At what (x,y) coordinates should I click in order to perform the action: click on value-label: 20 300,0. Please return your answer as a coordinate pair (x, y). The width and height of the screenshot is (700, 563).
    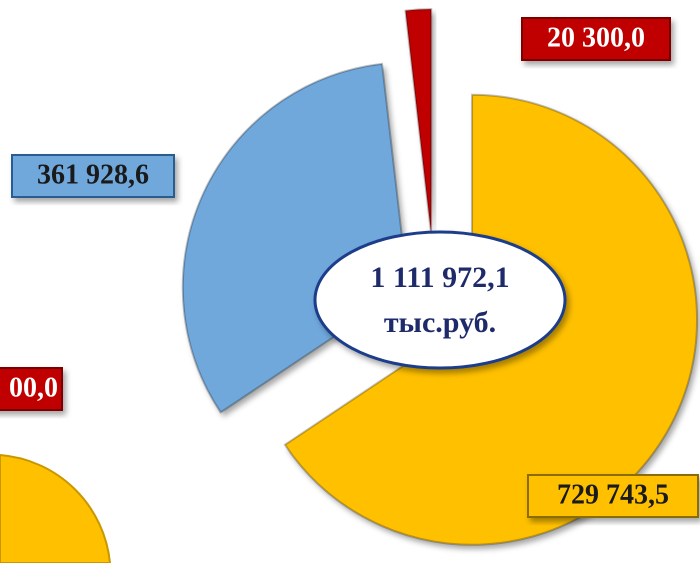
    Looking at the image, I should click on (596, 37).